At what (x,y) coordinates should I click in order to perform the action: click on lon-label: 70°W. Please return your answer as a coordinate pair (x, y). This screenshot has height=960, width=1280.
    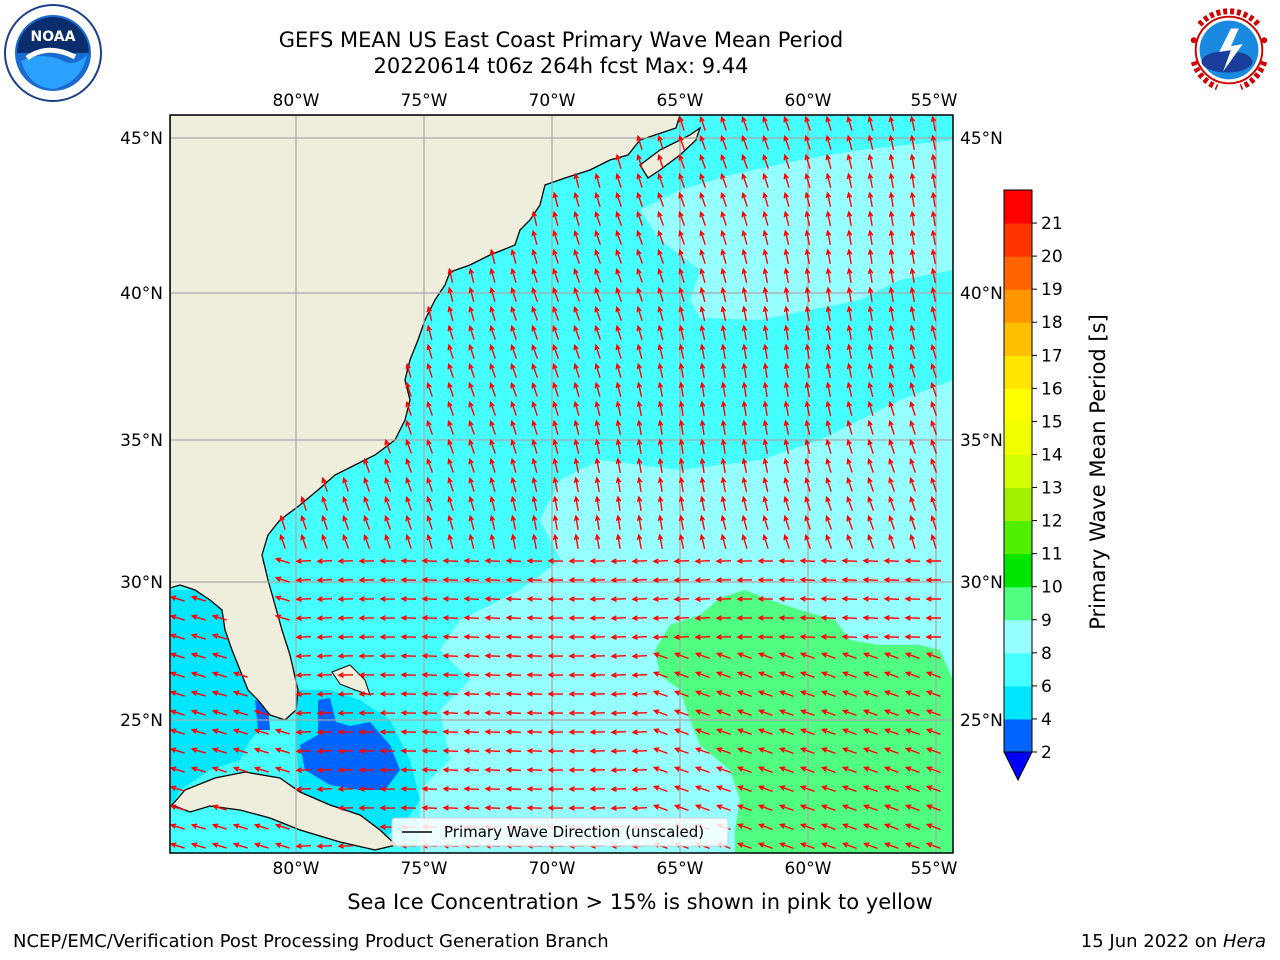
    Looking at the image, I should click on (552, 869).